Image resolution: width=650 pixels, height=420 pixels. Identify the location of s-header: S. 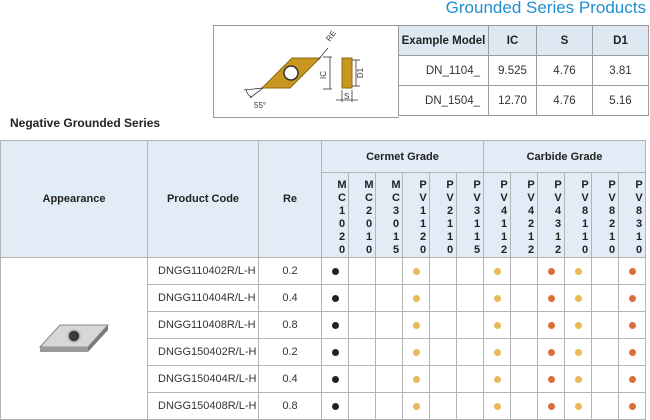
(564, 40).